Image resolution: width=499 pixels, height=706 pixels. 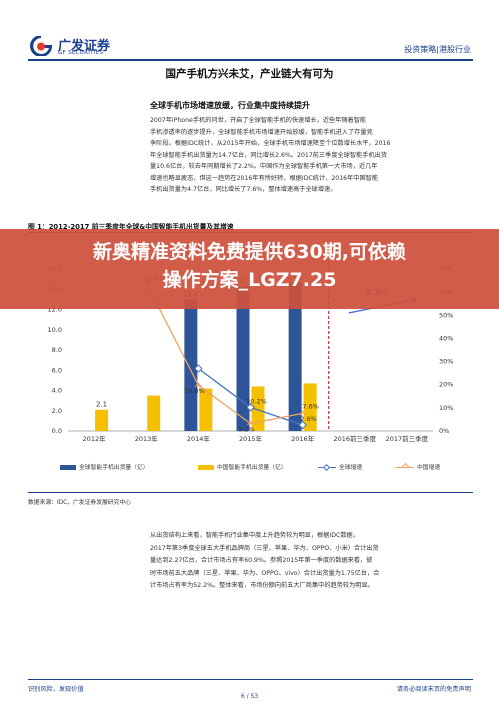 What do you see at coordinates (249, 252) in the screenshot?
I see `watermark-line-1: 新奥精准资料免费提供630期,可依赖` at bounding box center [249, 252].